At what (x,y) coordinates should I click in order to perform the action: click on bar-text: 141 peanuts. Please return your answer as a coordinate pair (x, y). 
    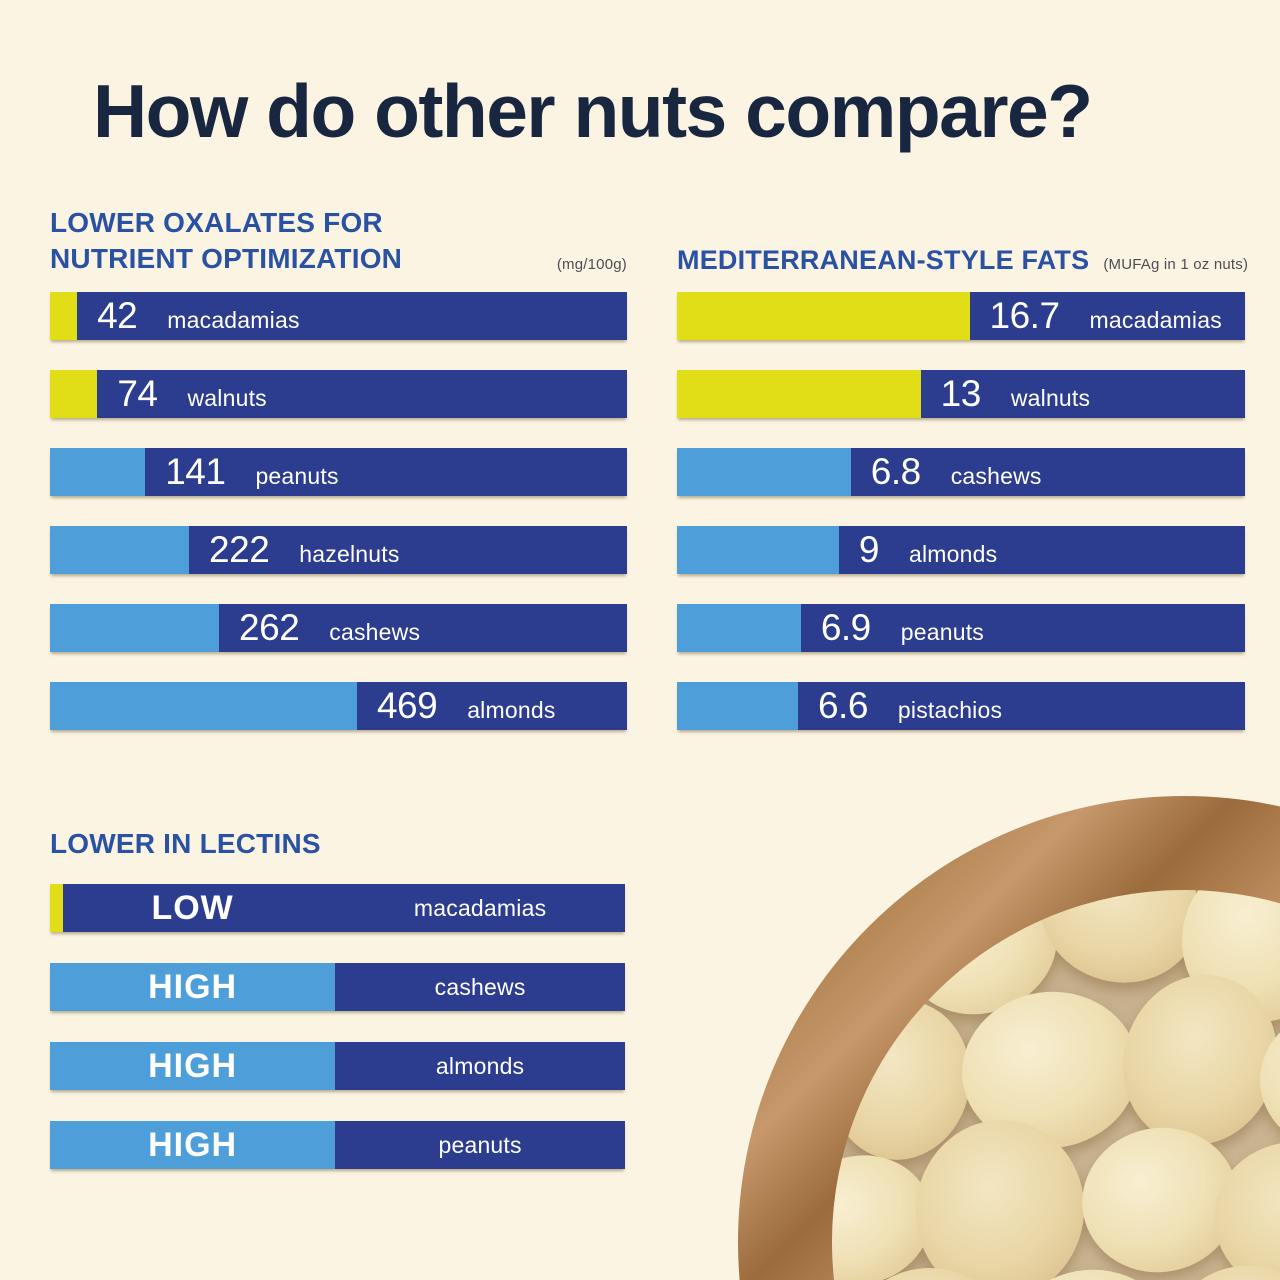
    Looking at the image, I should click on (386, 472).